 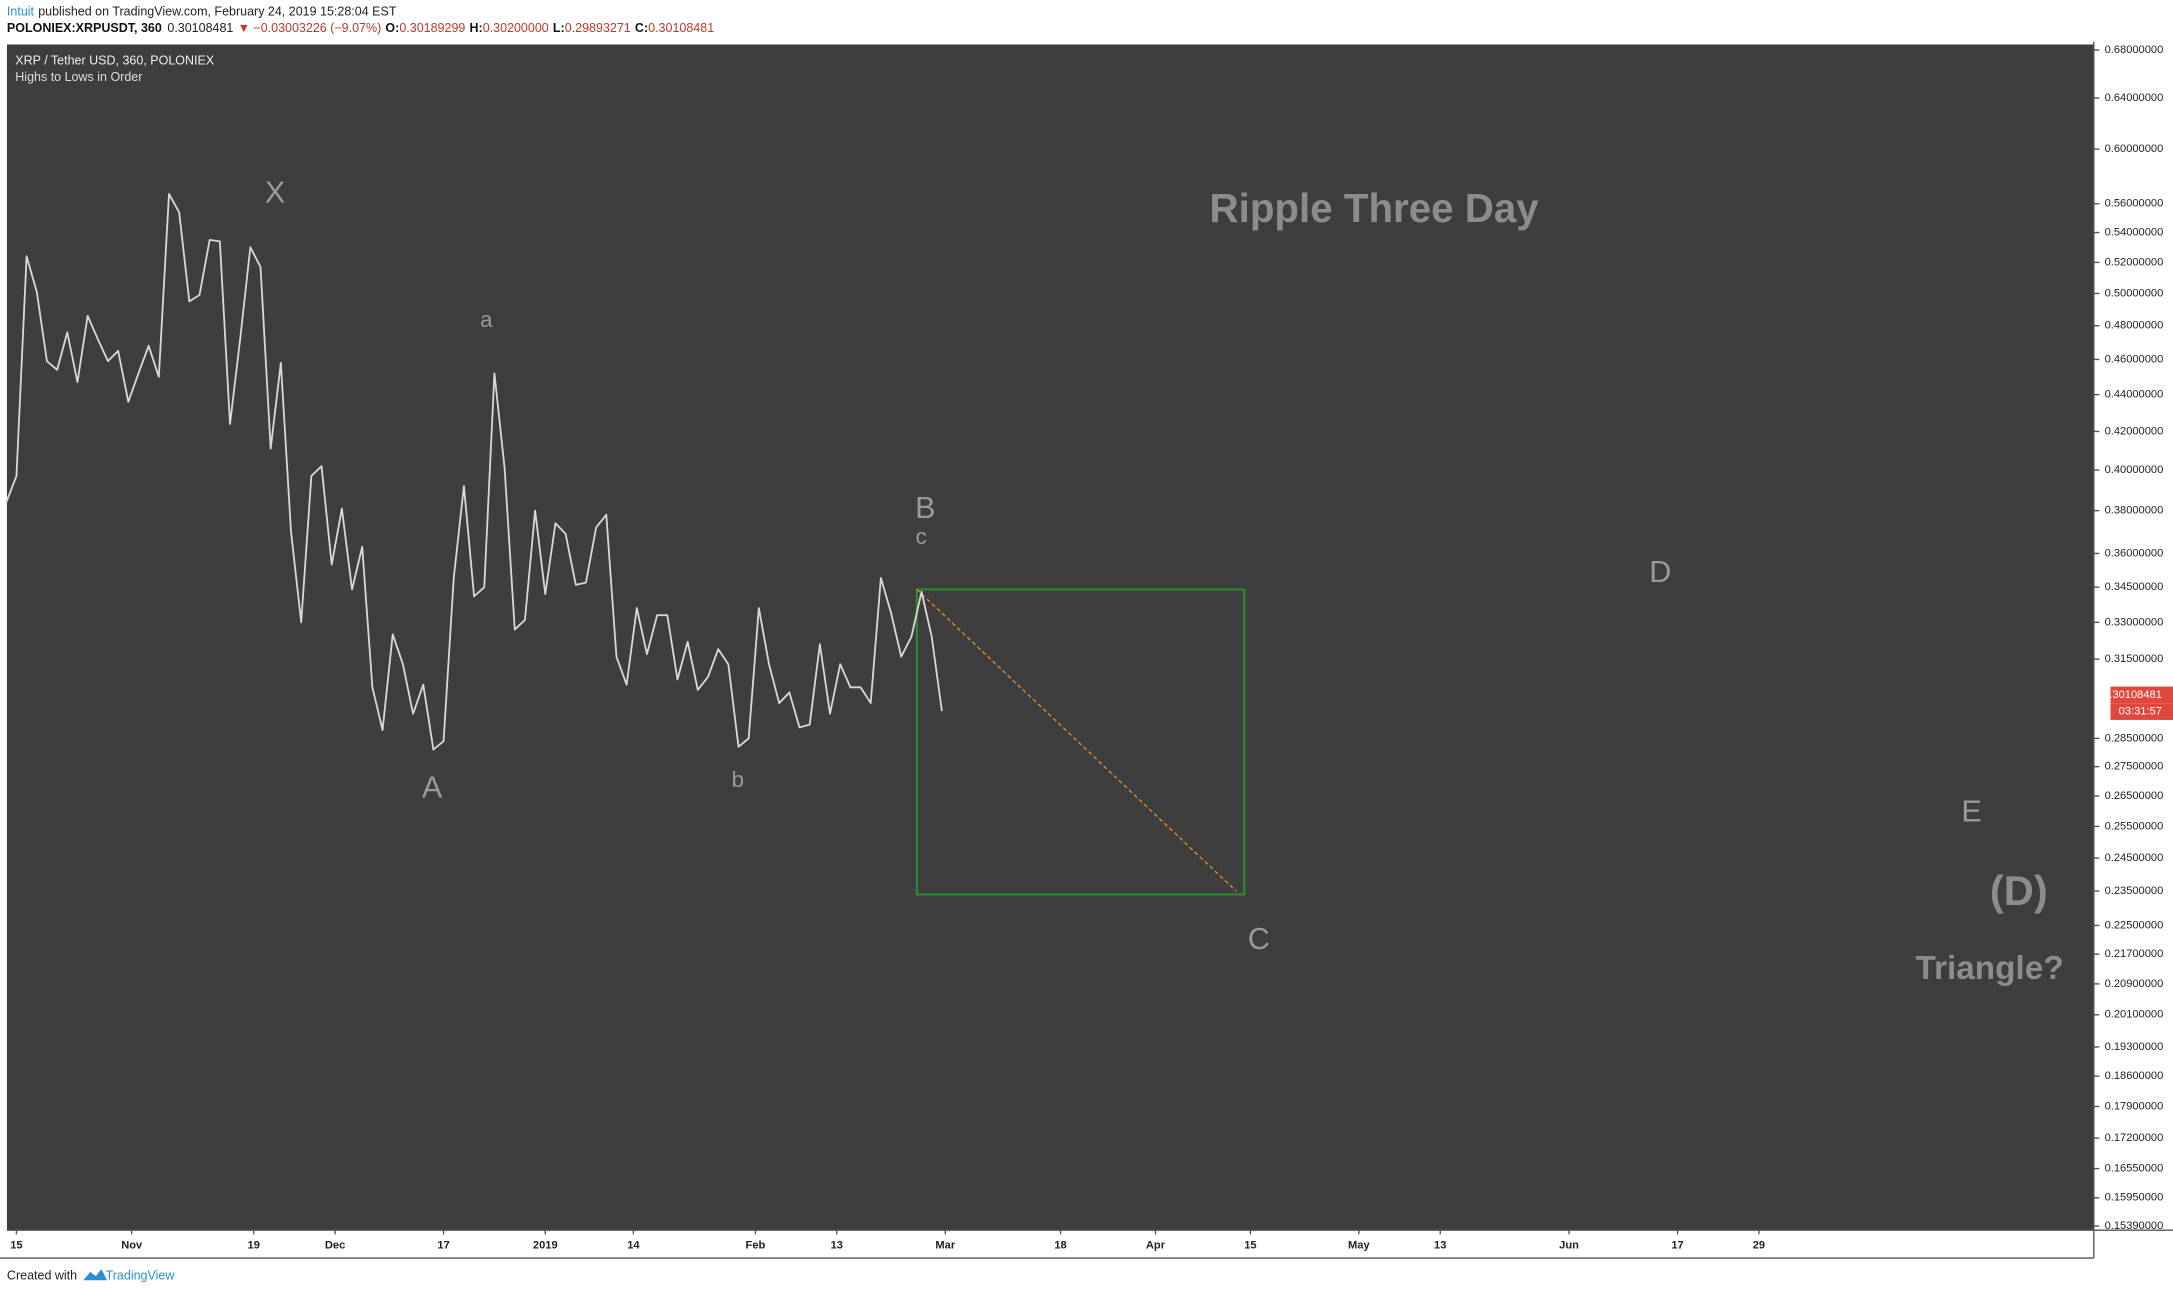 I want to click on y-tick-label: 0.16550000, so click(x=2134, y=1169).